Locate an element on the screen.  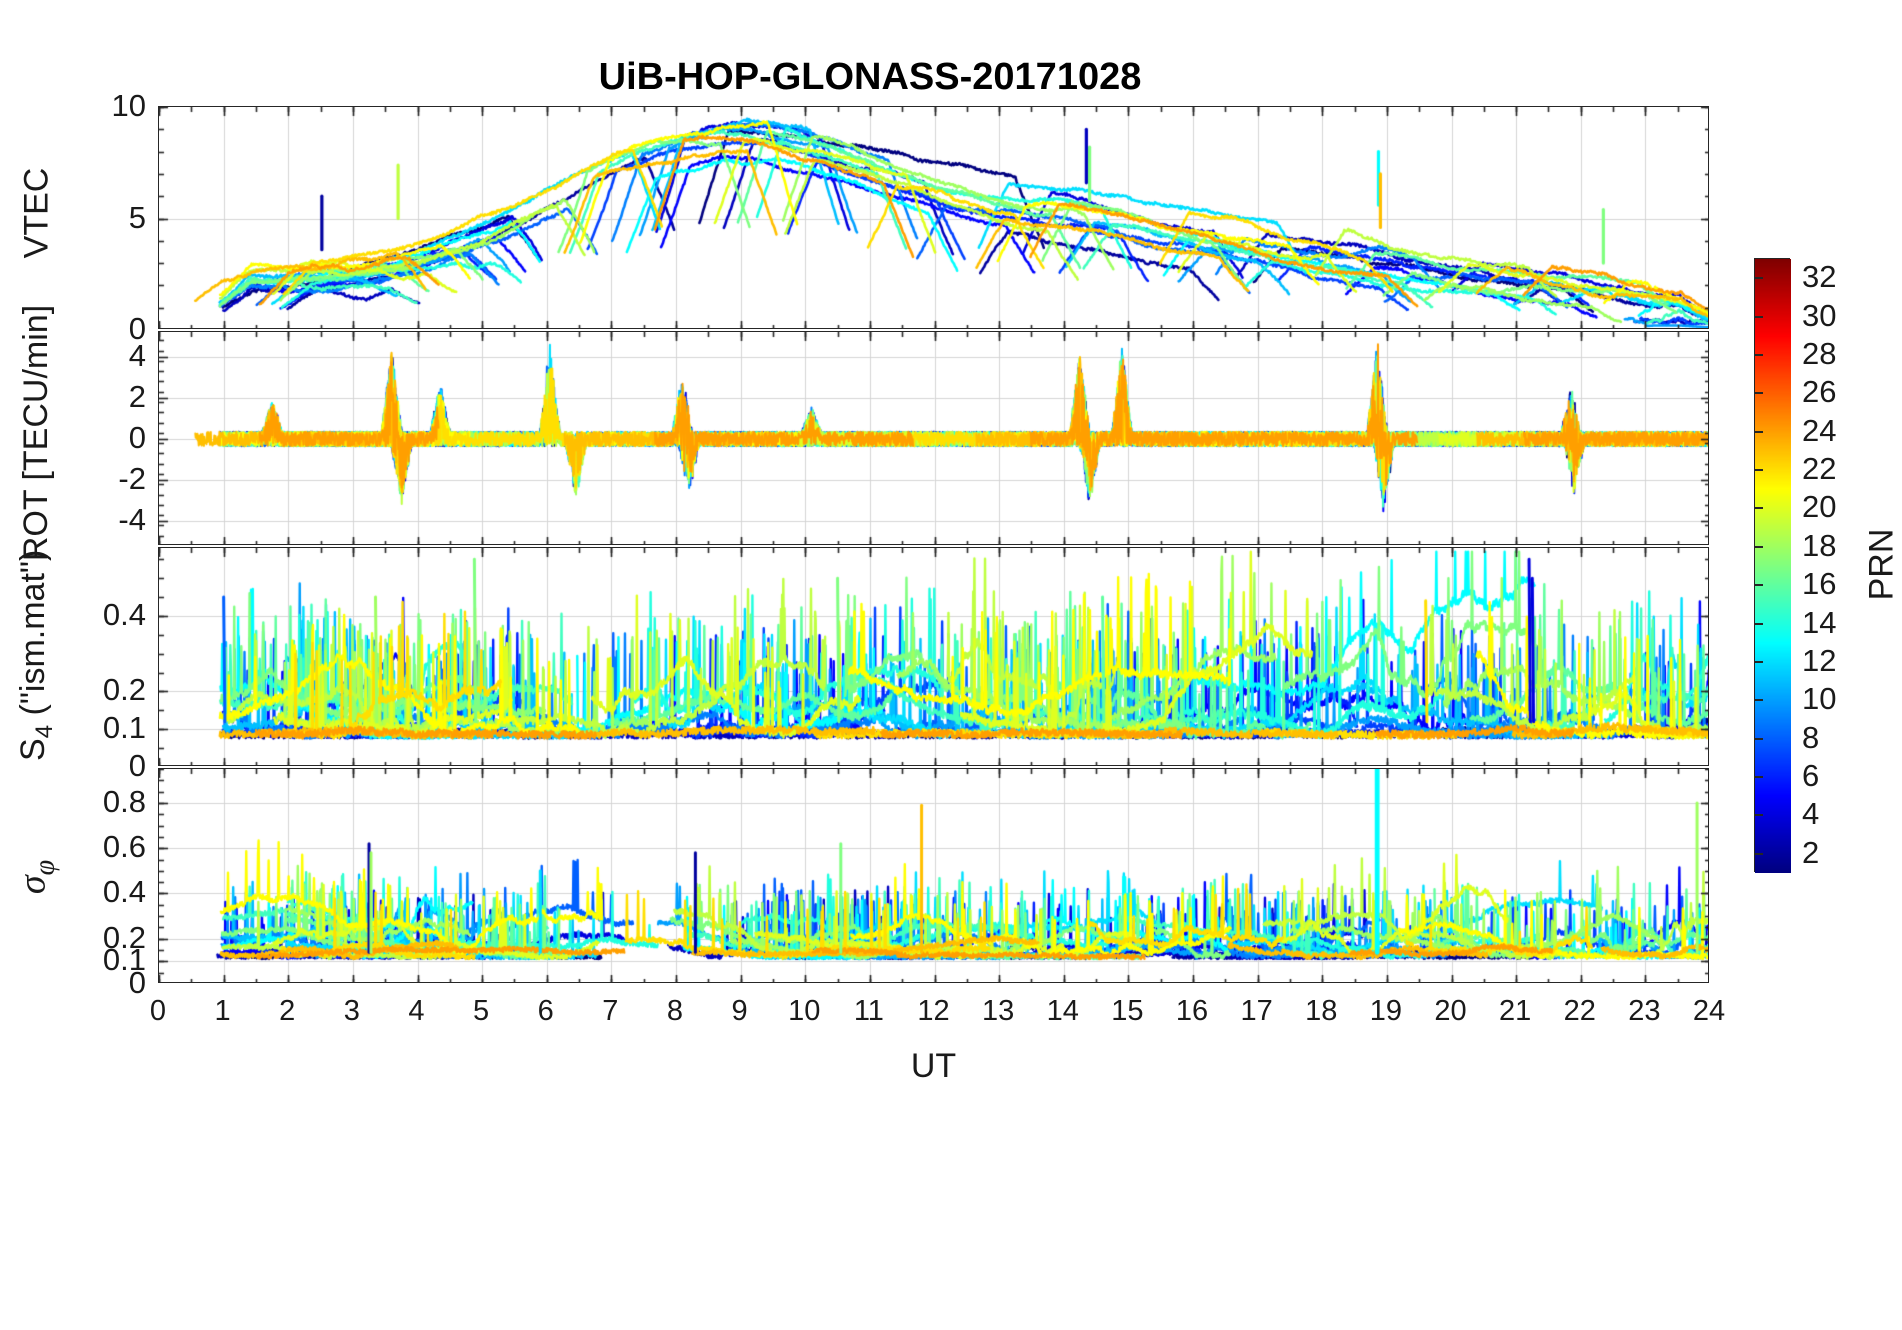
colorbar-label-14: 30 is located at coordinates (1819, 315).